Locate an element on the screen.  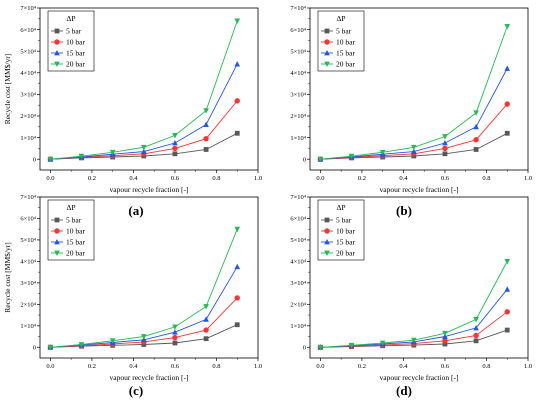
legend-entry: 15 bar is located at coordinates (75, 242).